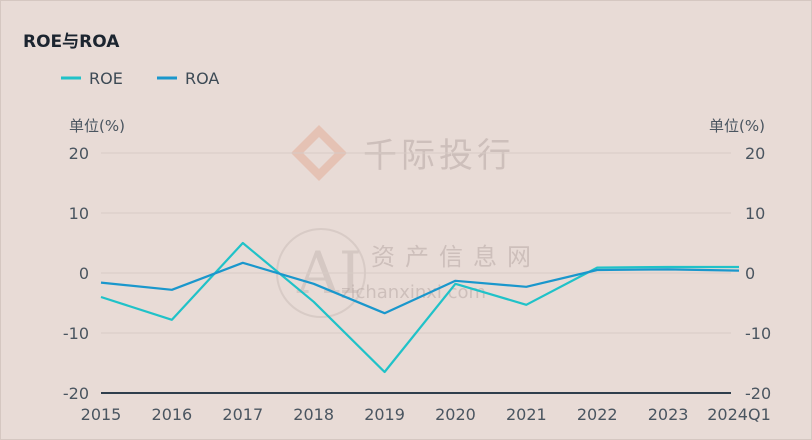 This screenshot has width=812, height=440. What do you see at coordinates (84, 273) in the screenshot?
I see `left-y-tick-label: 0` at bounding box center [84, 273].